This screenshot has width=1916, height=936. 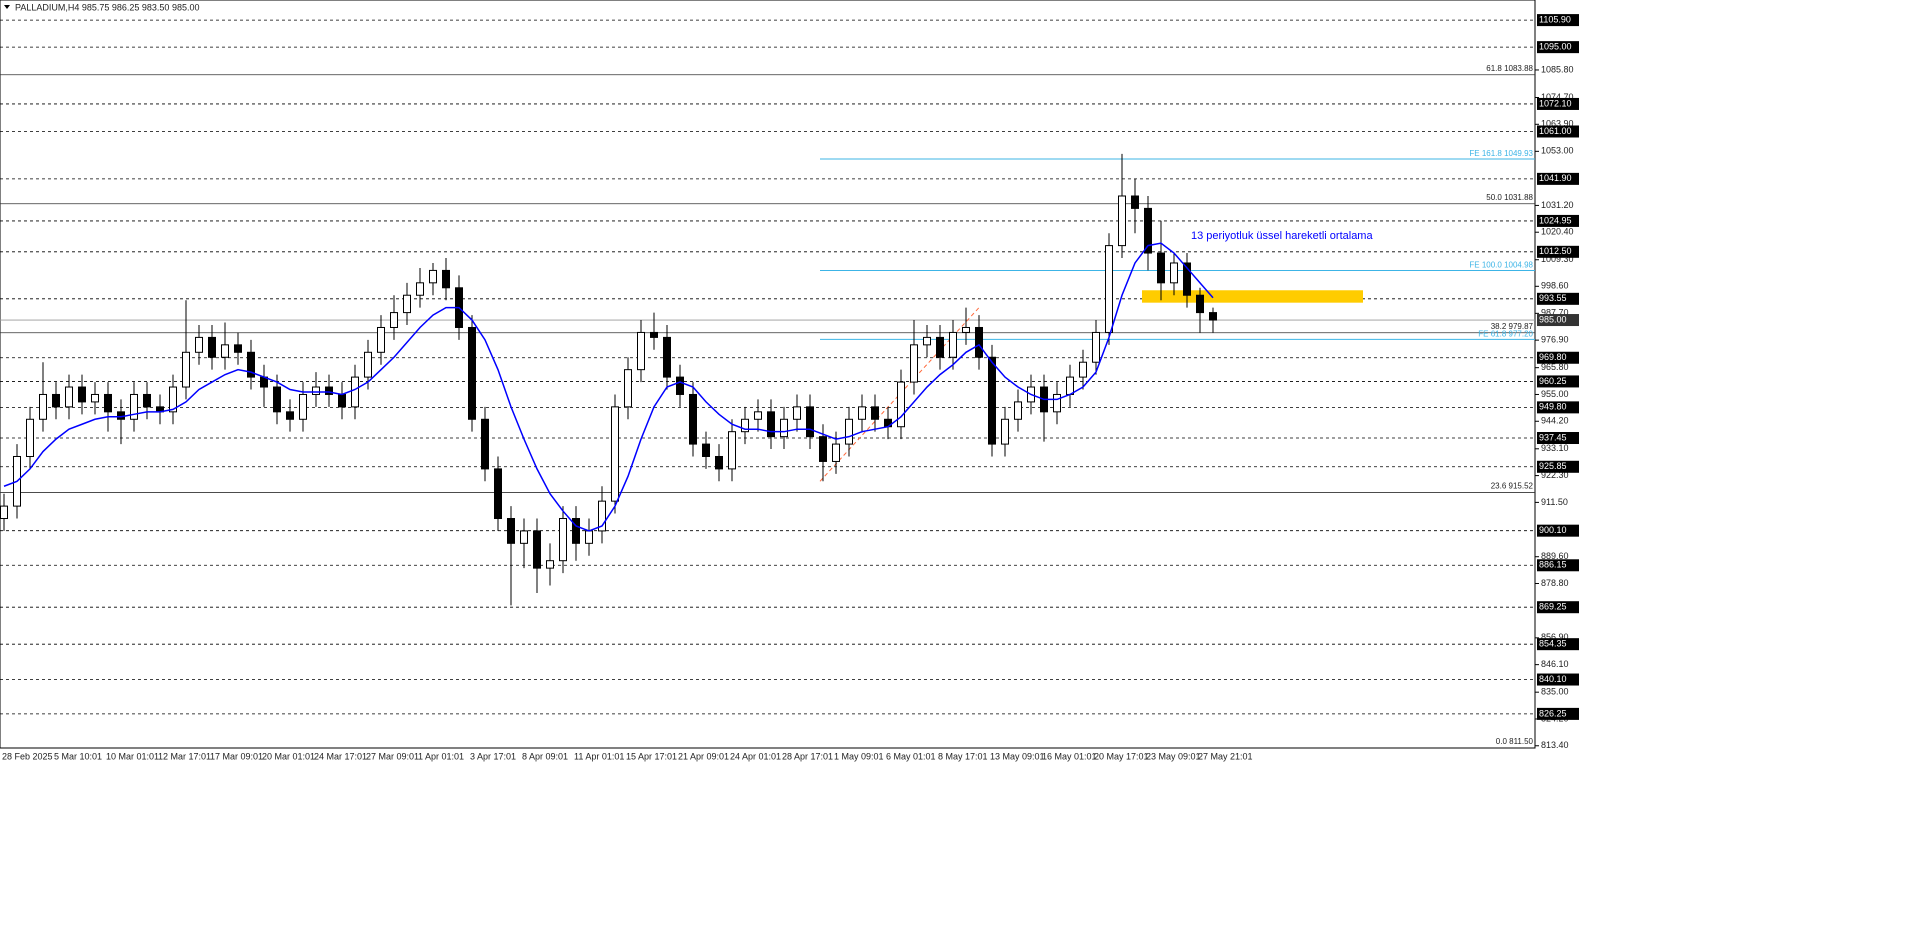 What do you see at coordinates (1225, 756) in the screenshot?
I see `x-tick-label: 27 May 21:01` at bounding box center [1225, 756].